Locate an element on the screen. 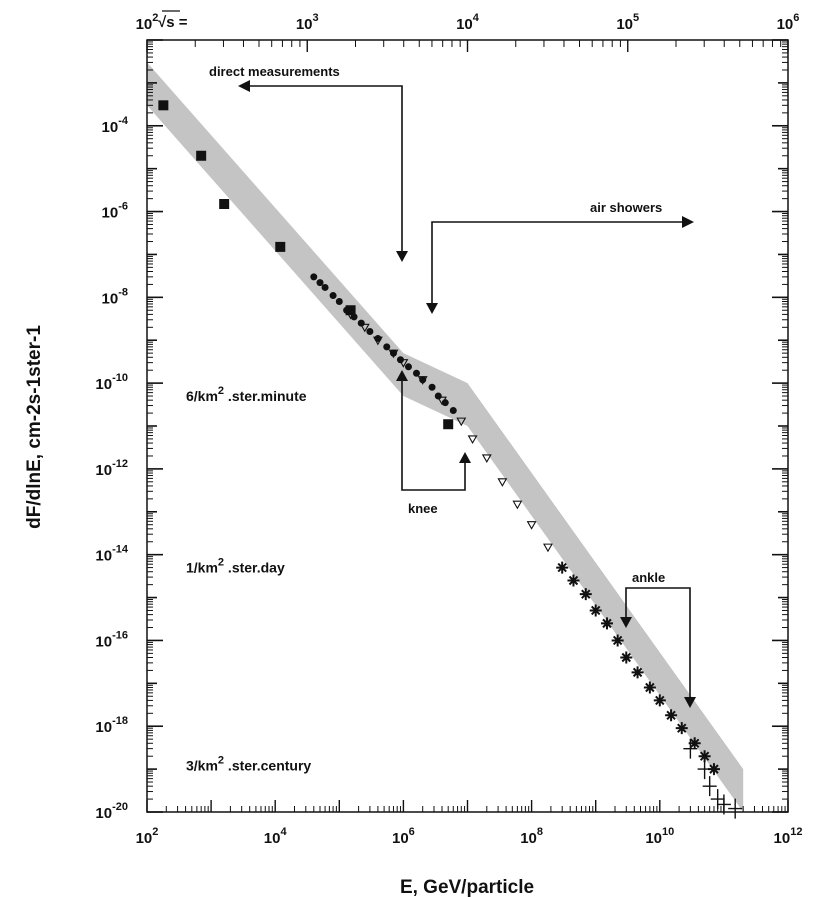 The width and height of the screenshot is (828, 897). direct-measurements-label: direct measurements is located at coordinates (274, 71).